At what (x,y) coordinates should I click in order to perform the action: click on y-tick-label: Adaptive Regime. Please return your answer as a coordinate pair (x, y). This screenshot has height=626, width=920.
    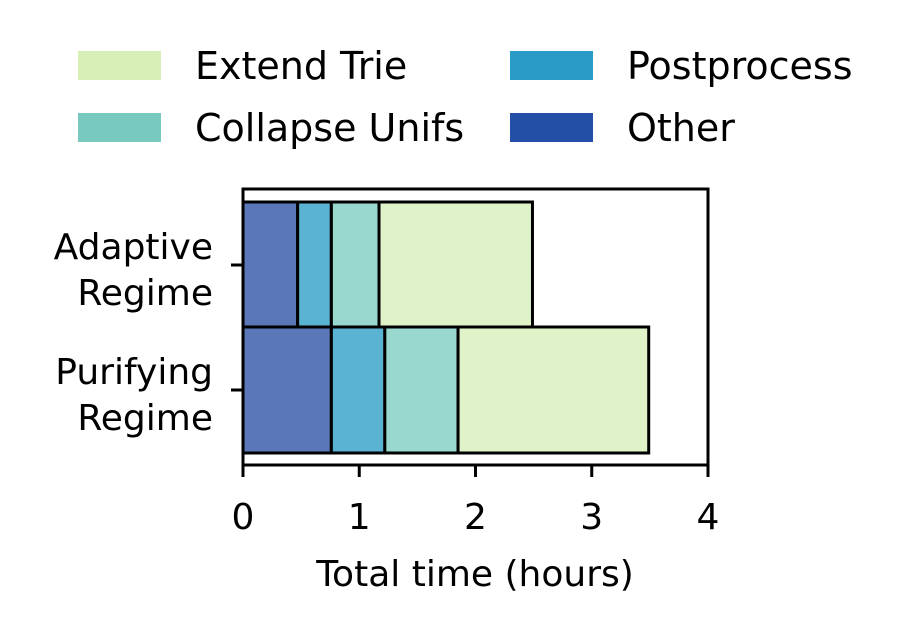
    Looking at the image, I should click on (133, 270).